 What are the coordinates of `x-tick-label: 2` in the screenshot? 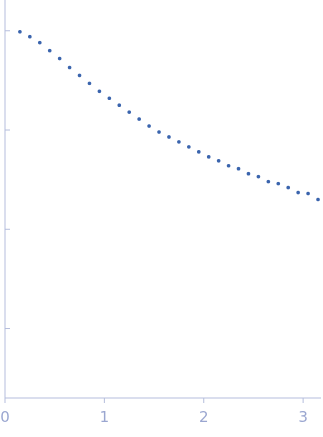 It's located at (204, 417).